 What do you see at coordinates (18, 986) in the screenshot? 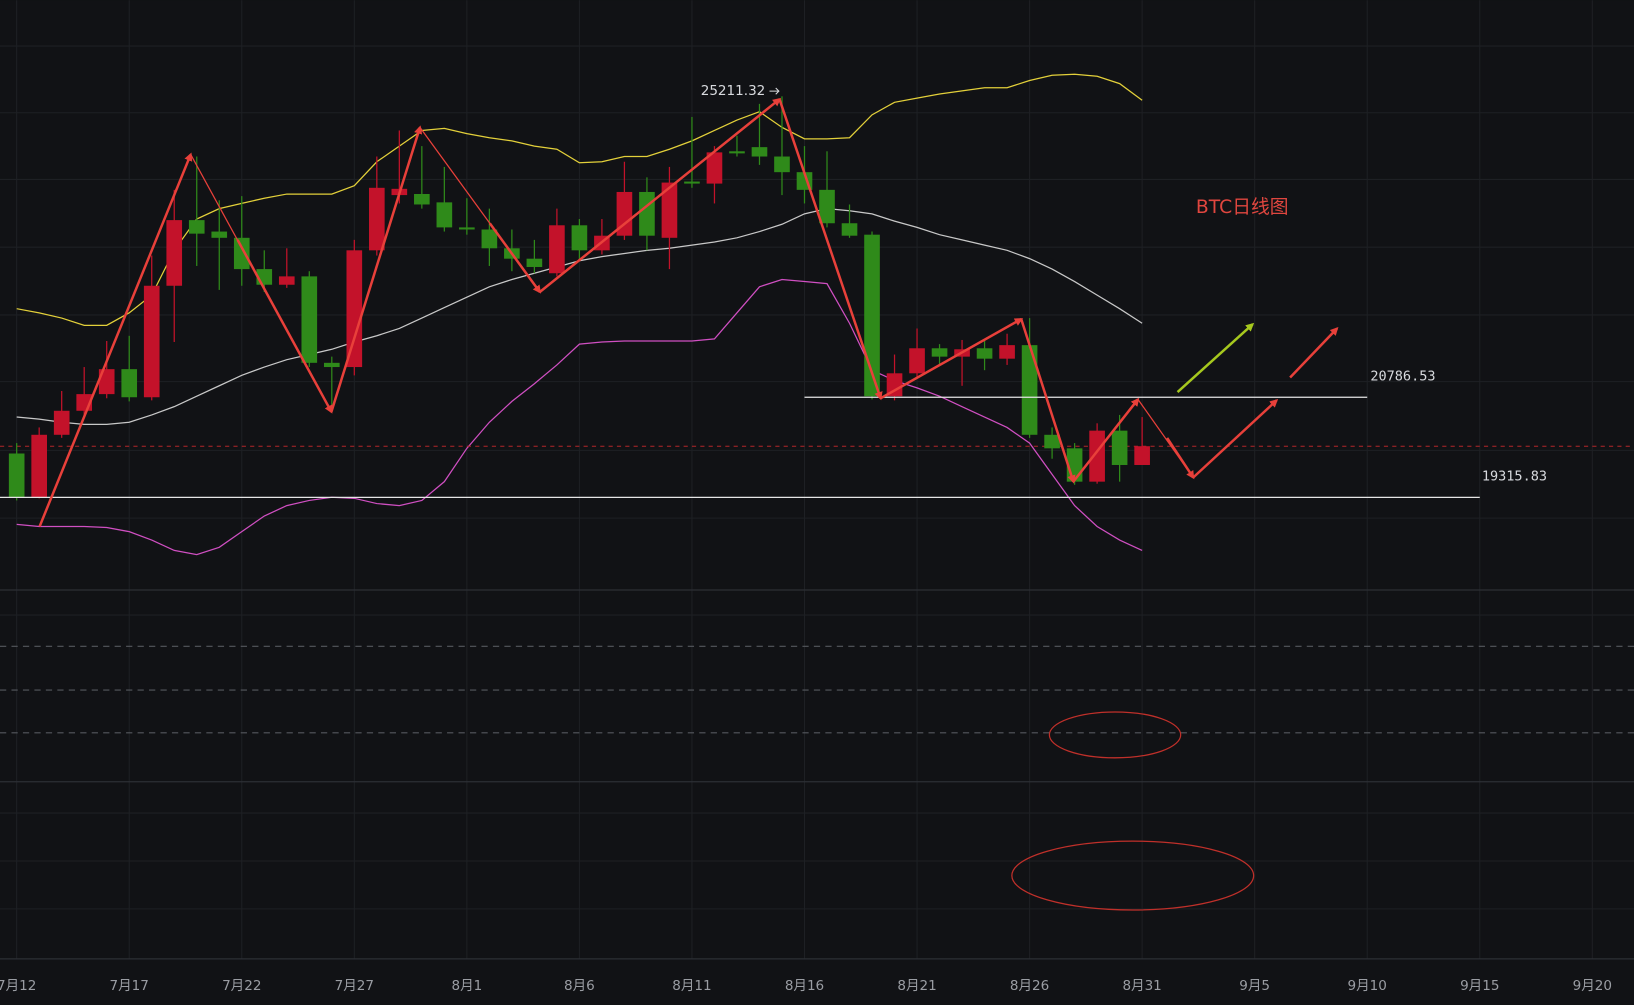
I see `x-tick-label: 7月12` at bounding box center [18, 986].